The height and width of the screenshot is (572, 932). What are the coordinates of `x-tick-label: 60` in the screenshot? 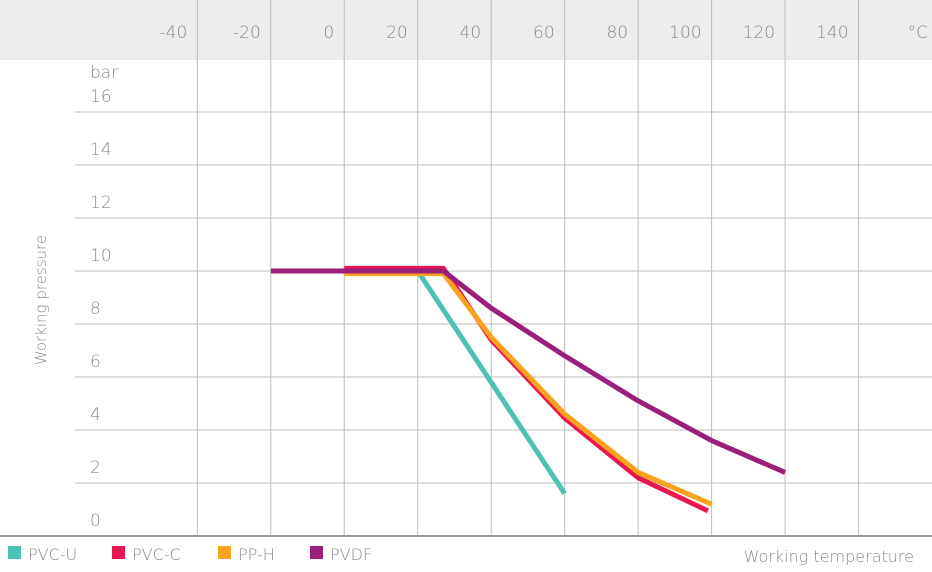 It's located at (544, 33).